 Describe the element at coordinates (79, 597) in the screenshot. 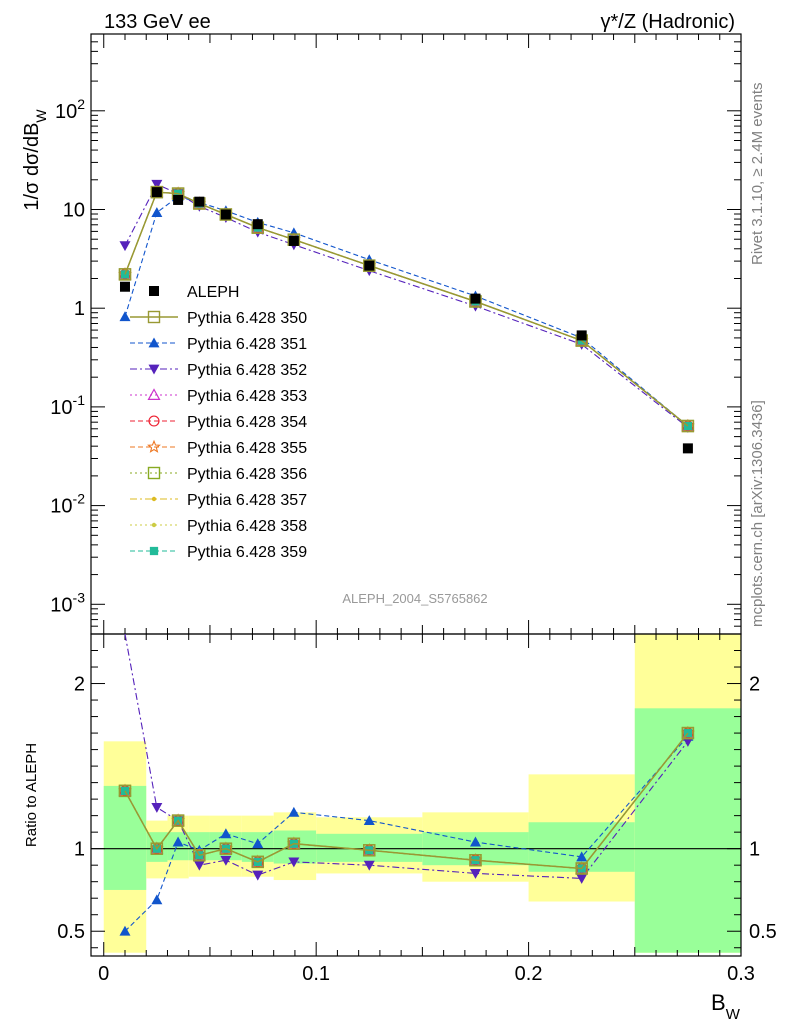

I see `top-ytick-label-exp: -3` at that location.